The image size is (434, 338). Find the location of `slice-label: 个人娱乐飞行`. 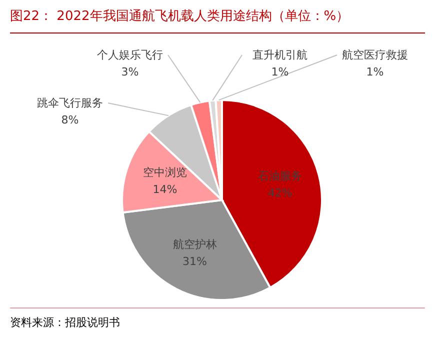

slice-label: 个人娱乐飞行 is located at coordinates (130, 55).